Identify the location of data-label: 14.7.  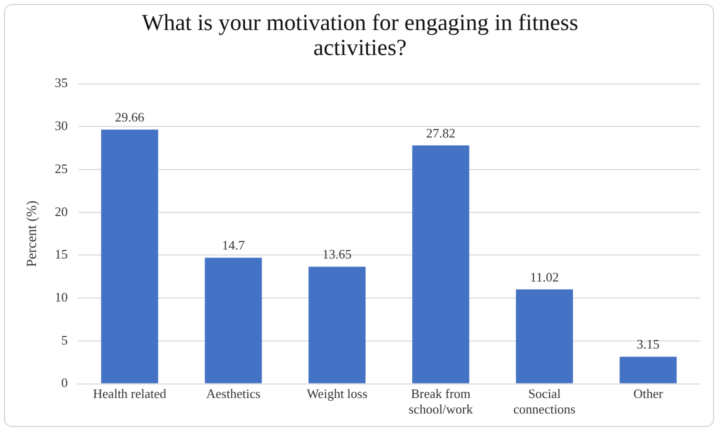
(234, 245).